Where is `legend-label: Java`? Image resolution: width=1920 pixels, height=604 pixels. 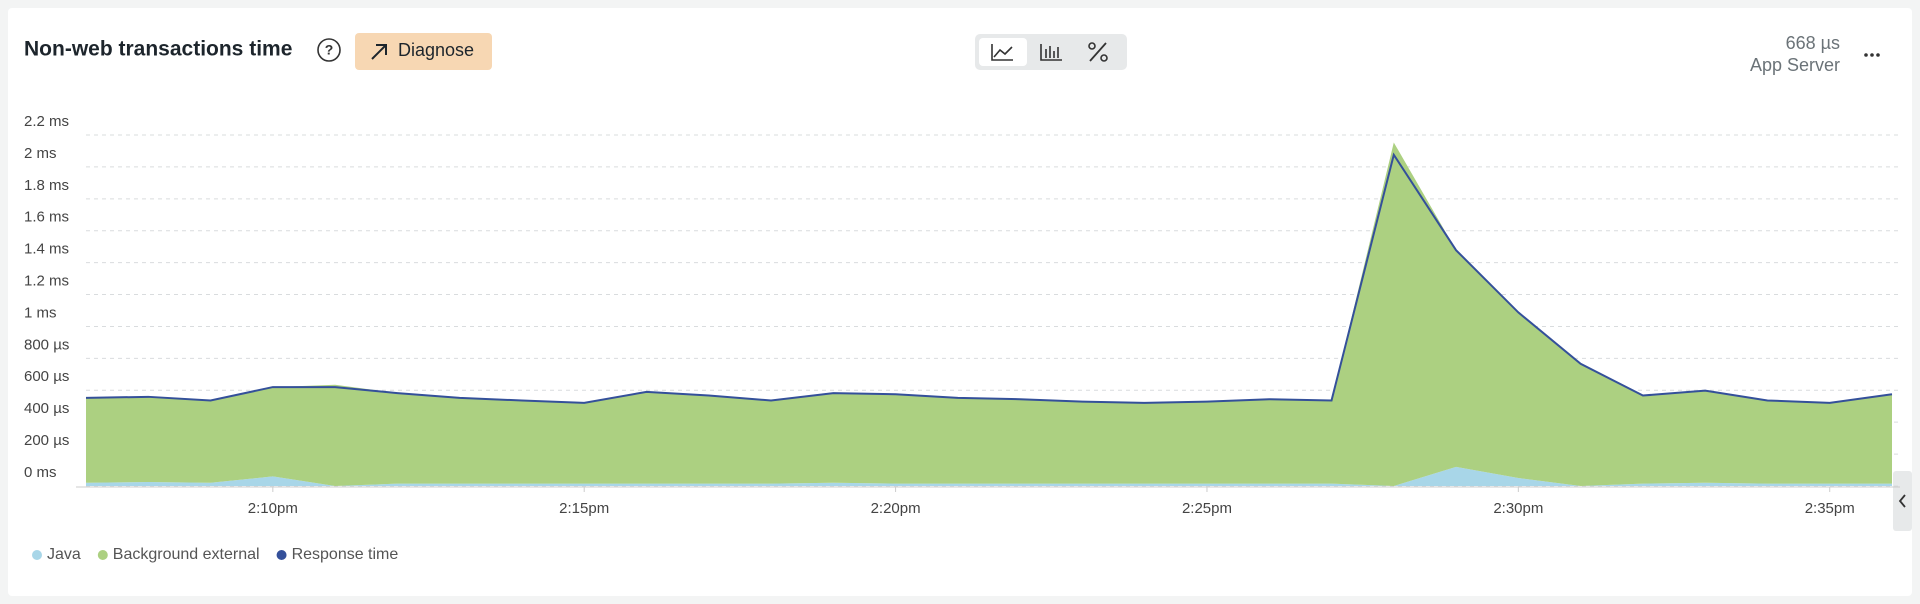
legend-label: Java is located at coordinates (64, 554).